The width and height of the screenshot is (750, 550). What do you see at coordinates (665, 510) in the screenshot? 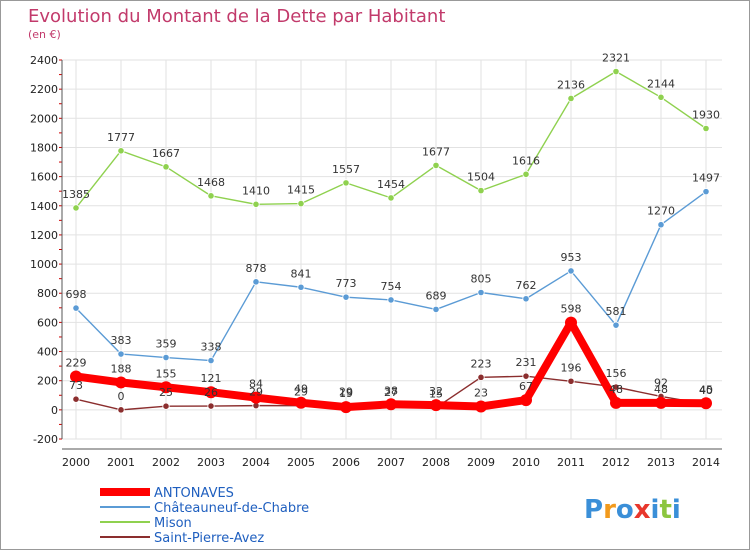
I see `logo-letter: t` at bounding box center [665, 510].